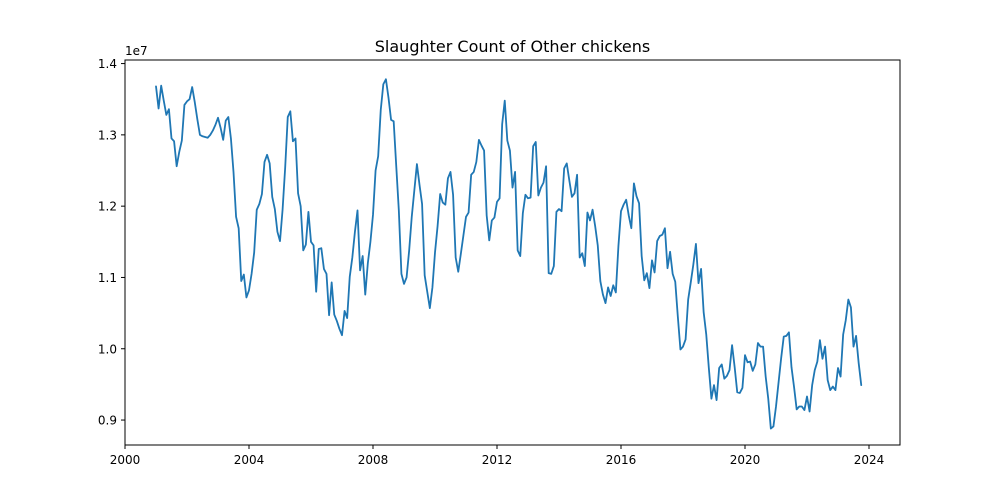 This screenshot has height=500, width=1000. Describe the element at coordinates (373, 460) in the screenshot. I see `x-tick-label: 2008` at that location.